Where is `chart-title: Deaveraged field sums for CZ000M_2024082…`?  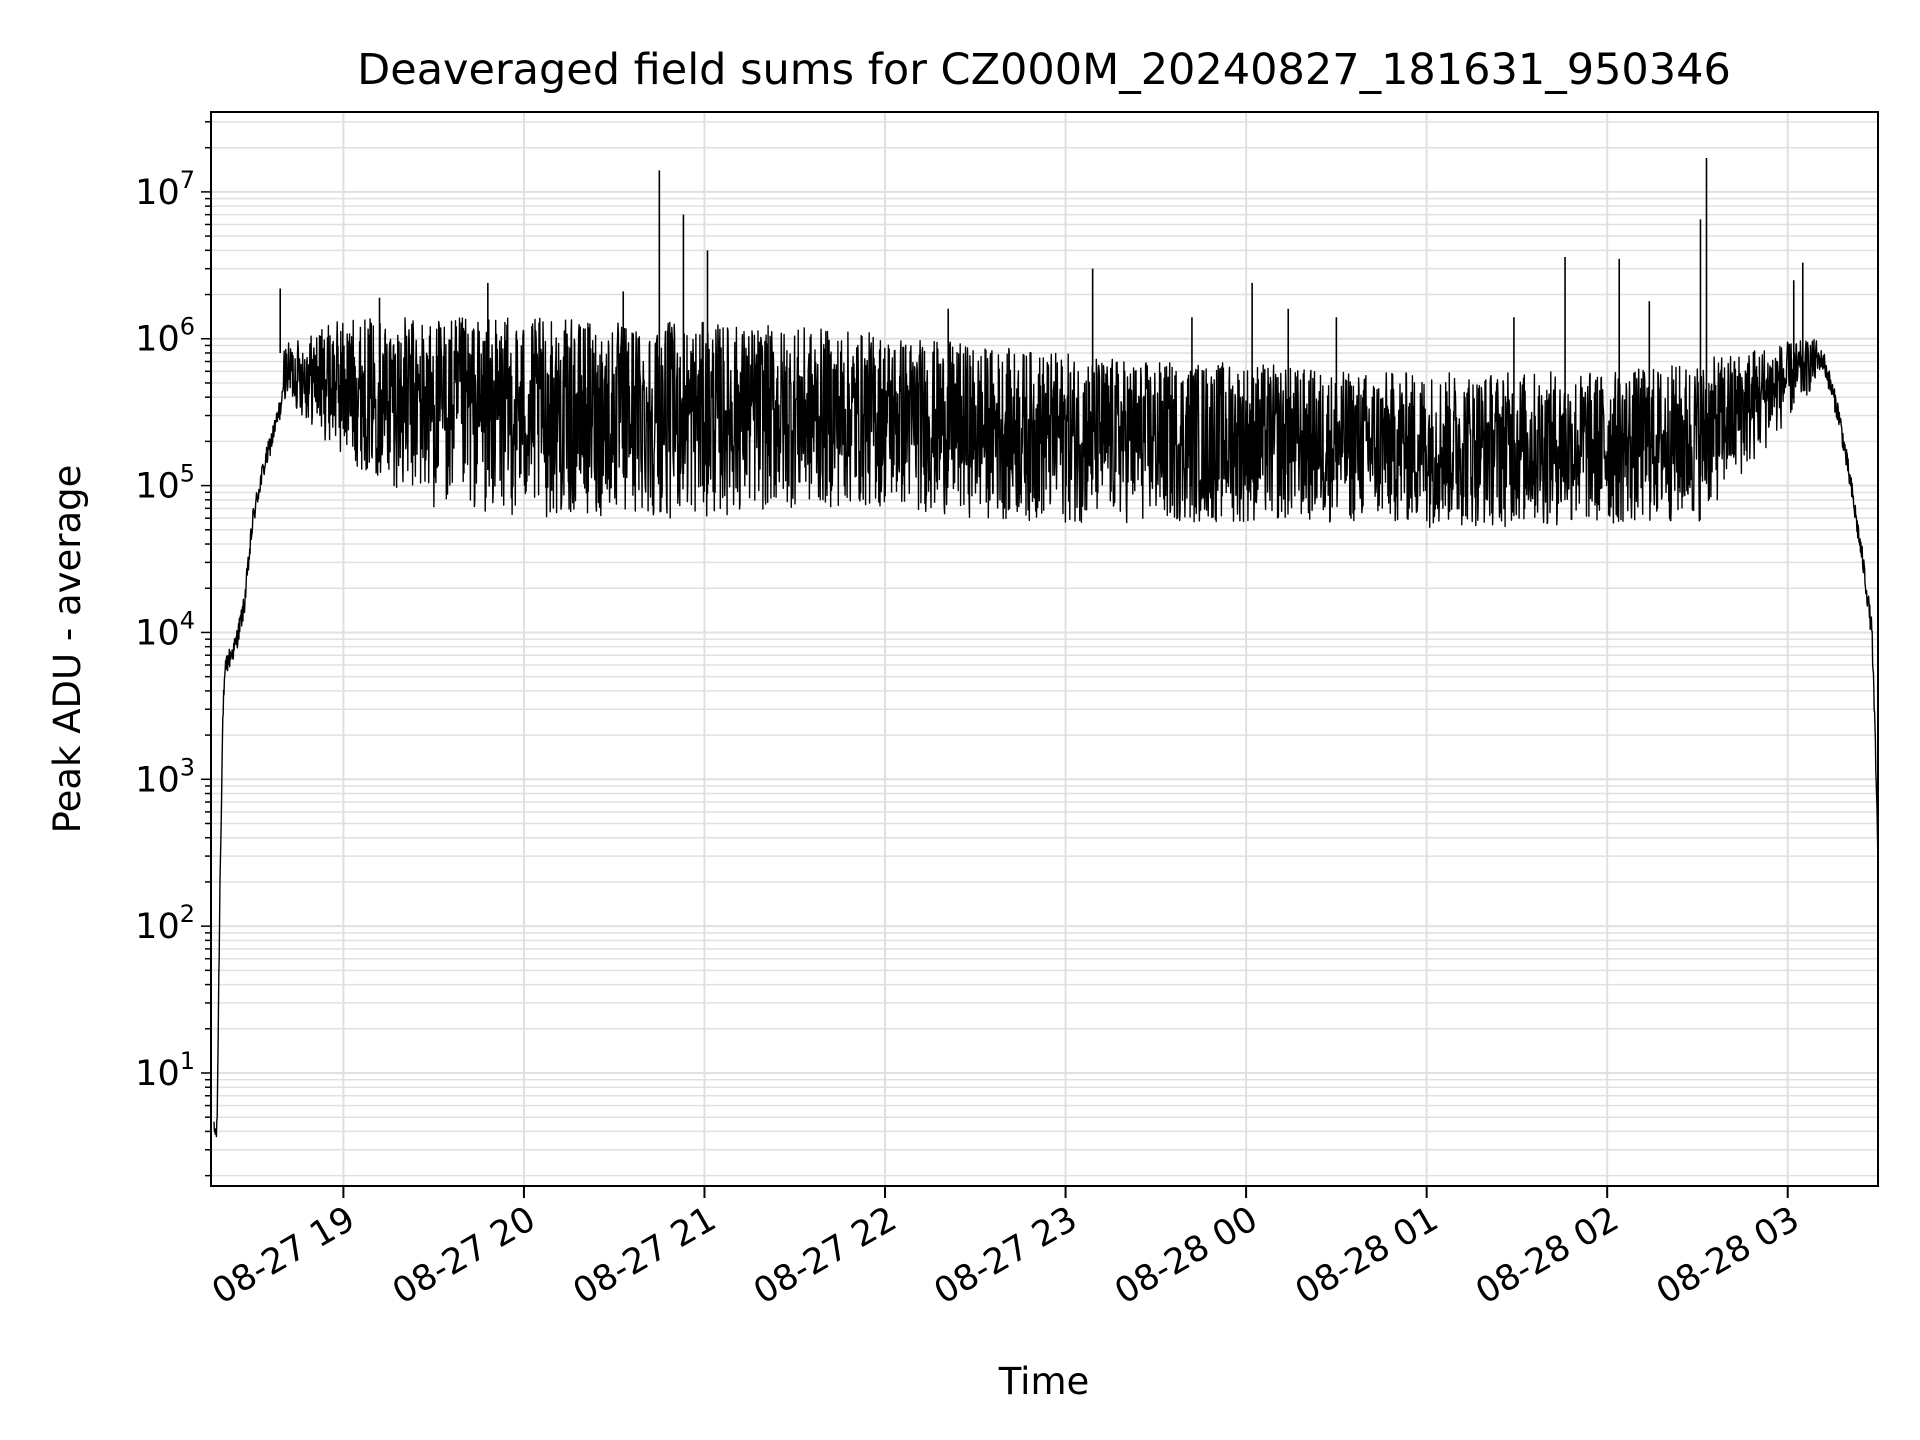 chart-title: Deaveraged field sums for CZ000M_2024082… is located at coordinates (1044, 70).